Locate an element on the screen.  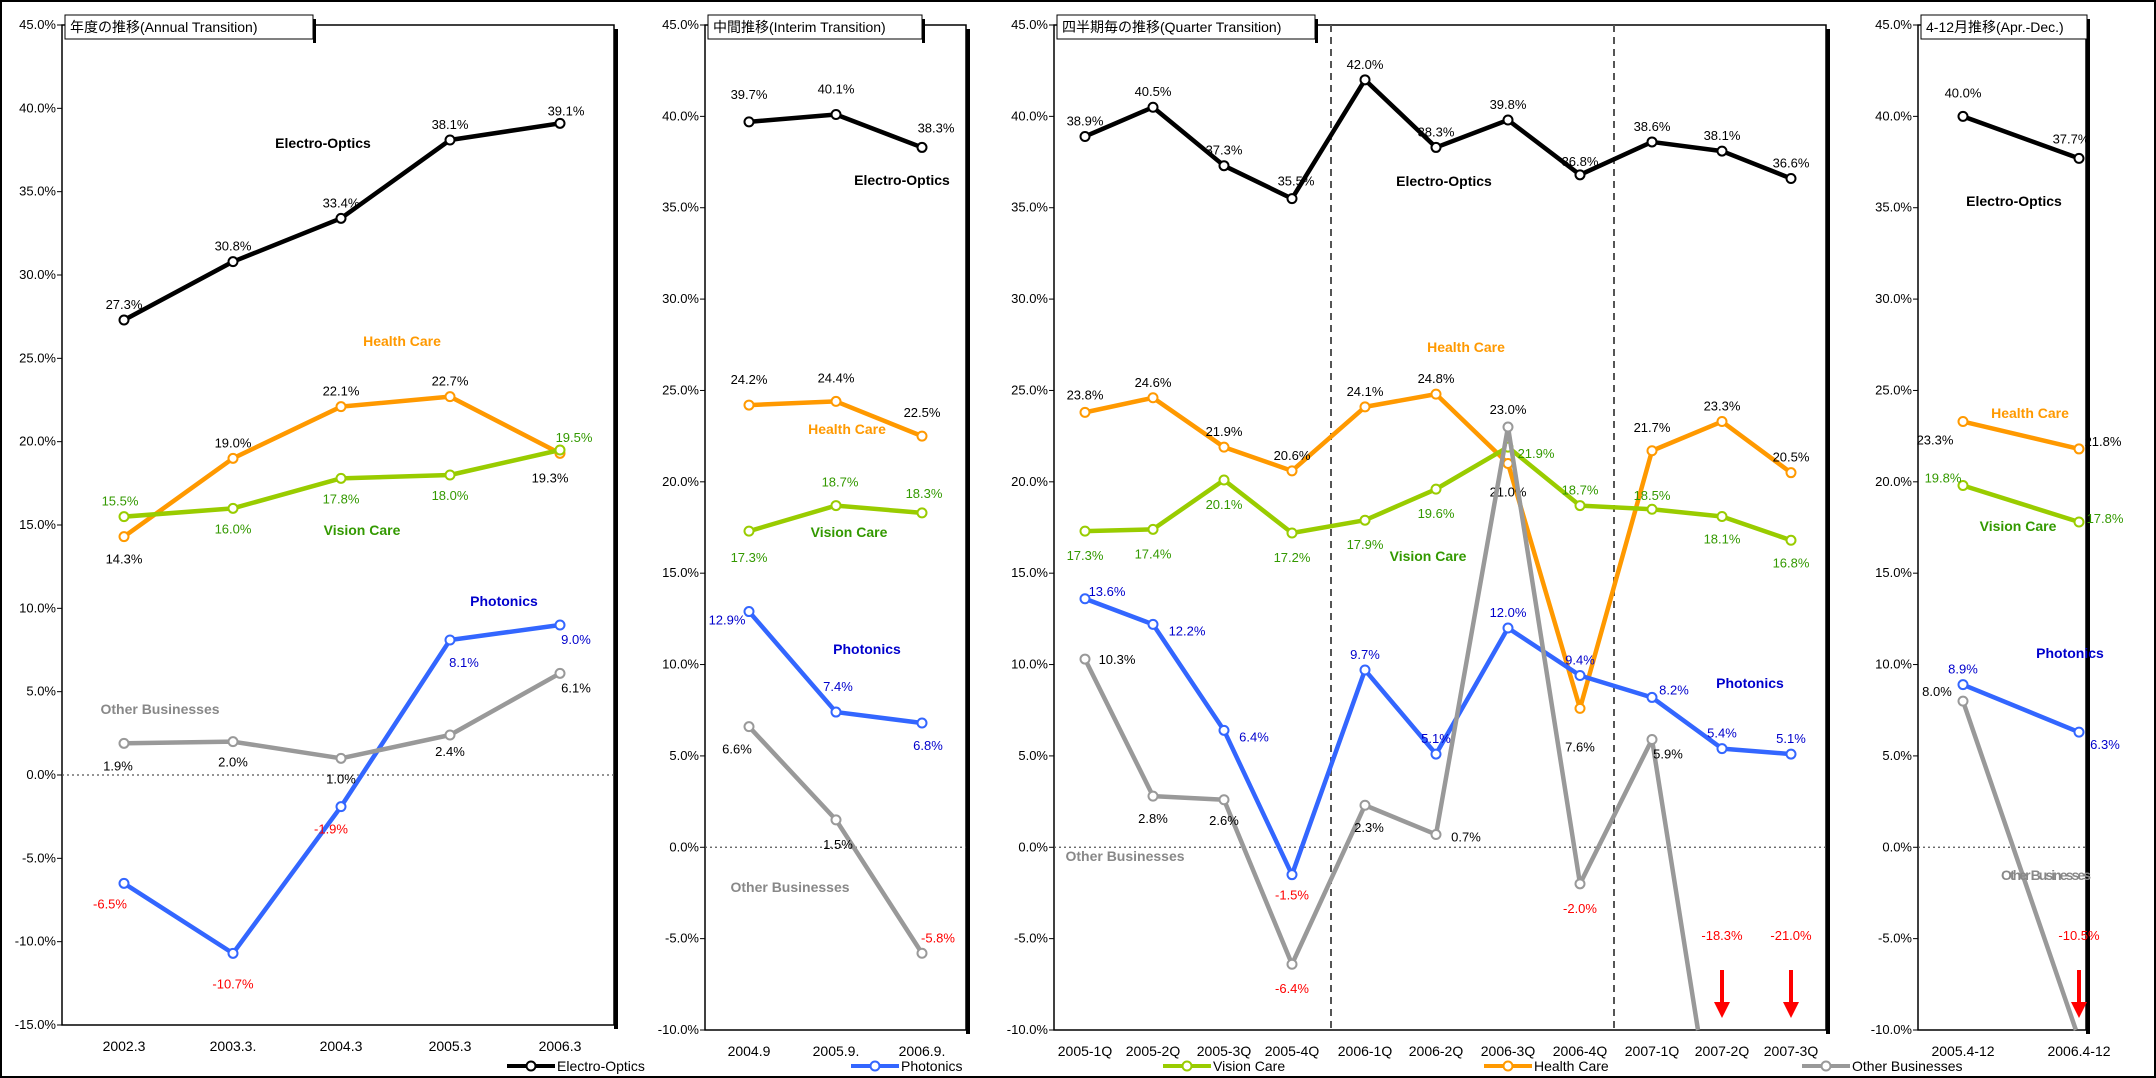
data-label-other: 2.4% is located at coordinates (450, 751).